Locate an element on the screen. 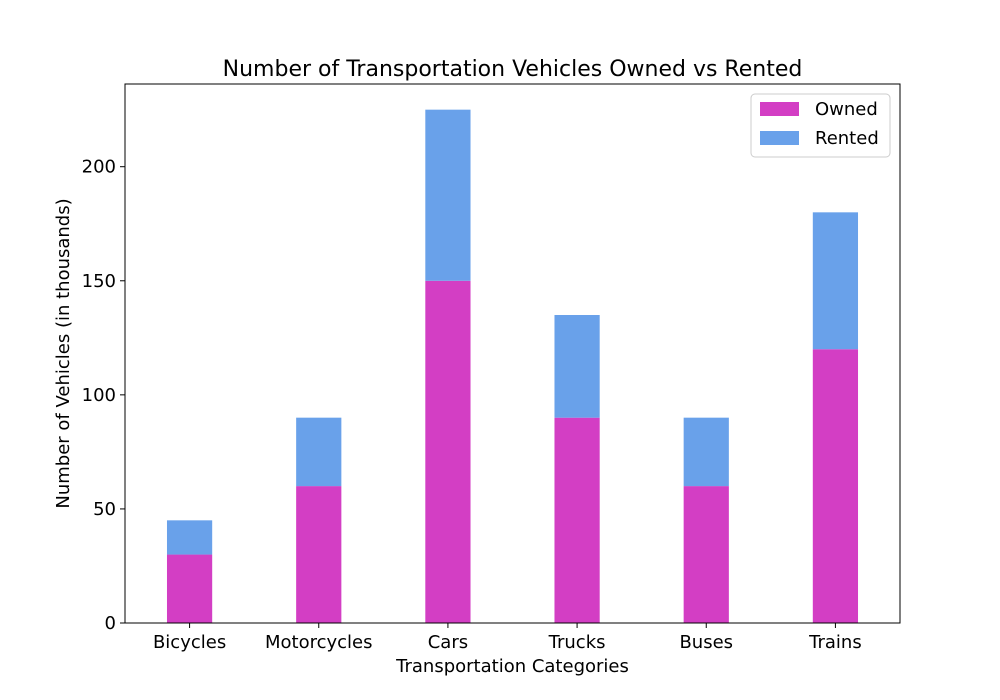 This screenshot has height=700, width=1000. bar-rented-trucks is located at coordinates (577, 366).